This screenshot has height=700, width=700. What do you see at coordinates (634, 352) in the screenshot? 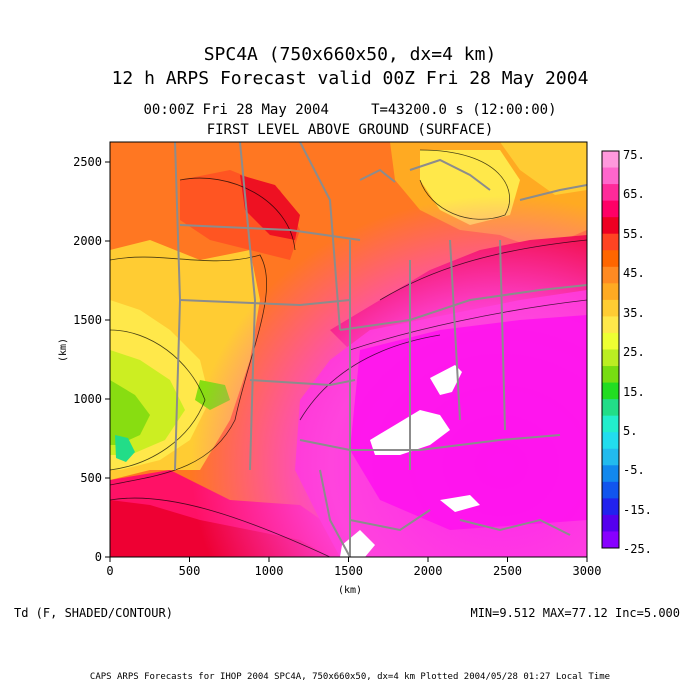
I see `colorbar-label: 25.` at bounding box center [634, 352].